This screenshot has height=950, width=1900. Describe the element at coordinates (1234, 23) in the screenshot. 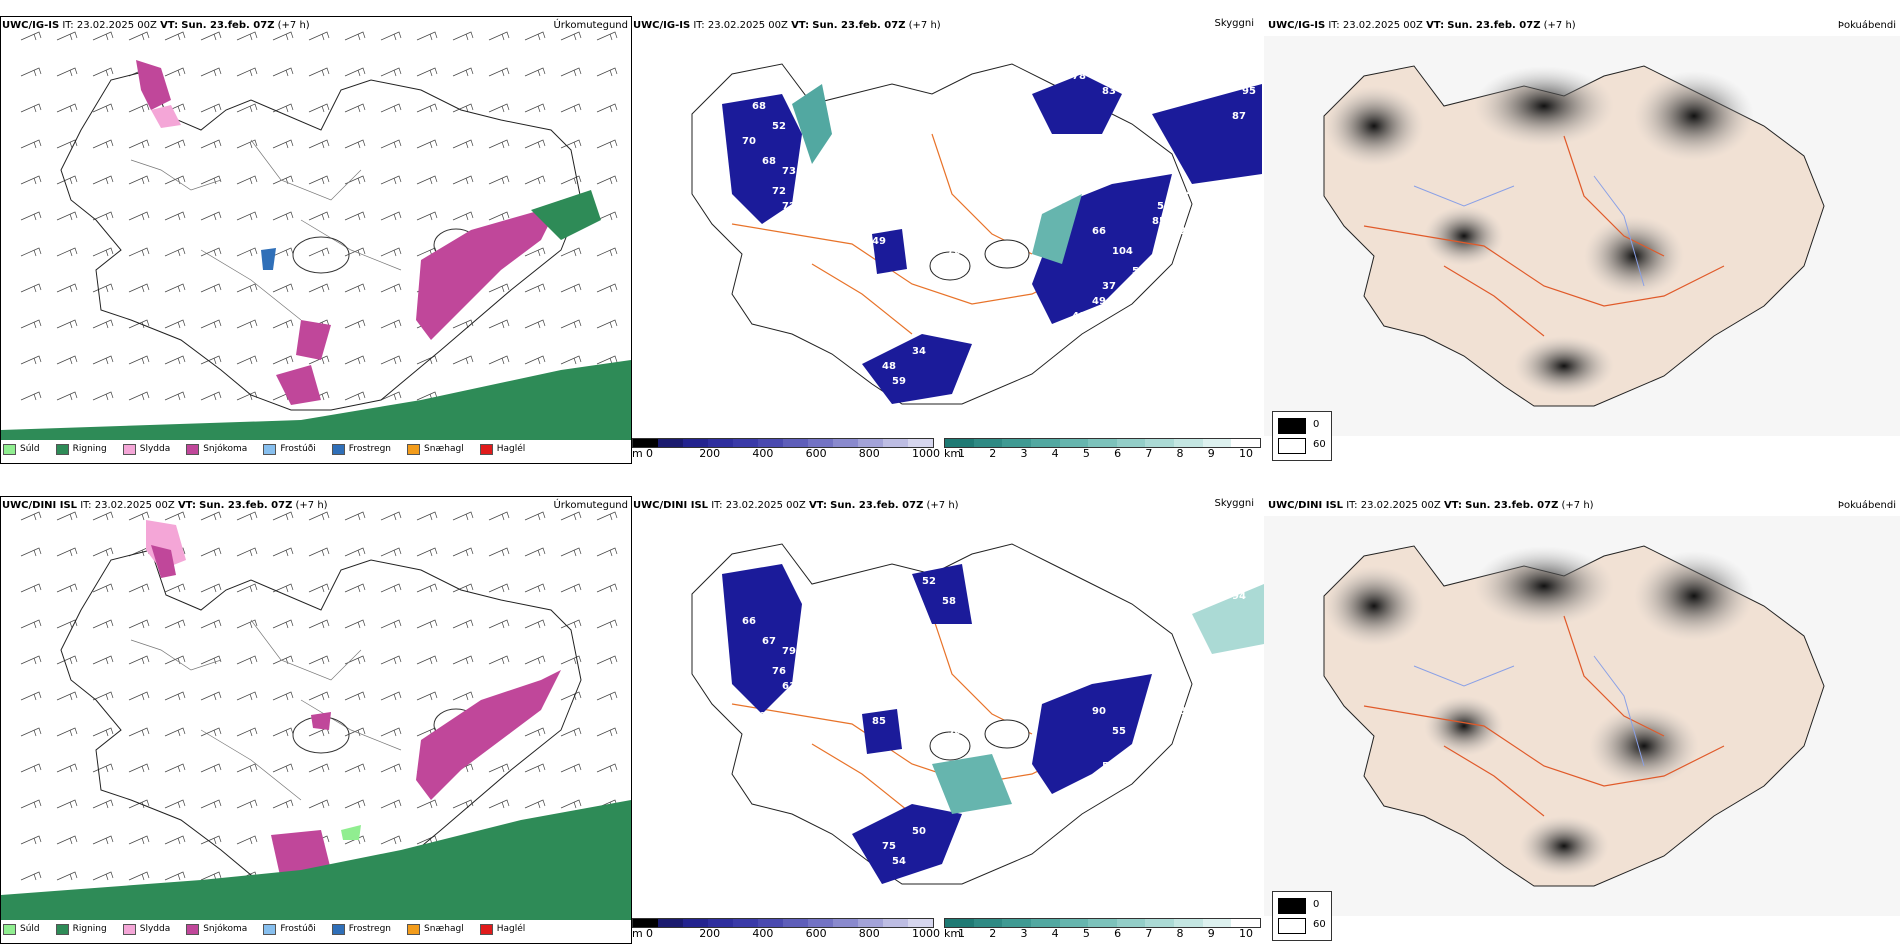

I see `panel-title: Skyggni` at that location.